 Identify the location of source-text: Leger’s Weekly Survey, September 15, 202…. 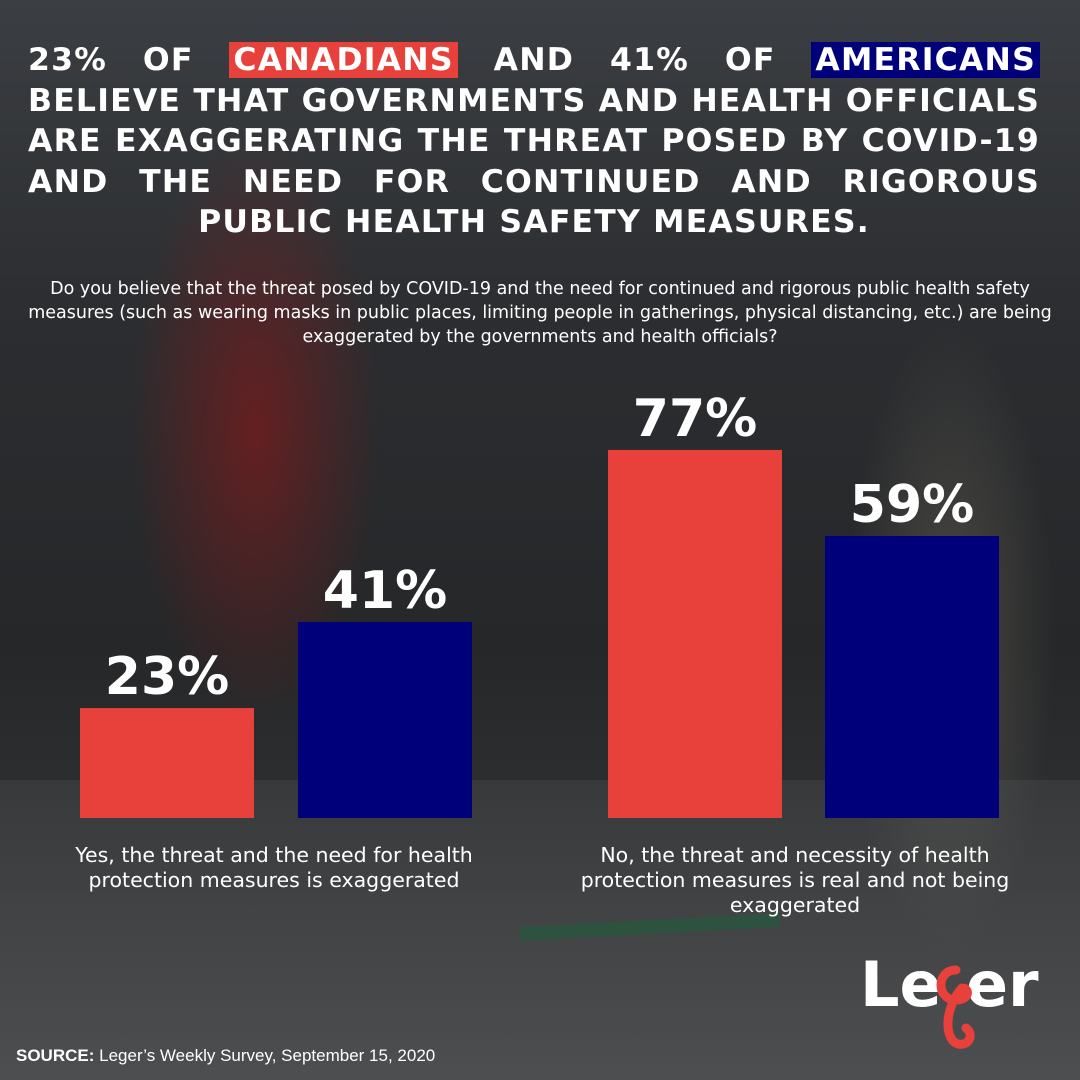
(265, 1055).